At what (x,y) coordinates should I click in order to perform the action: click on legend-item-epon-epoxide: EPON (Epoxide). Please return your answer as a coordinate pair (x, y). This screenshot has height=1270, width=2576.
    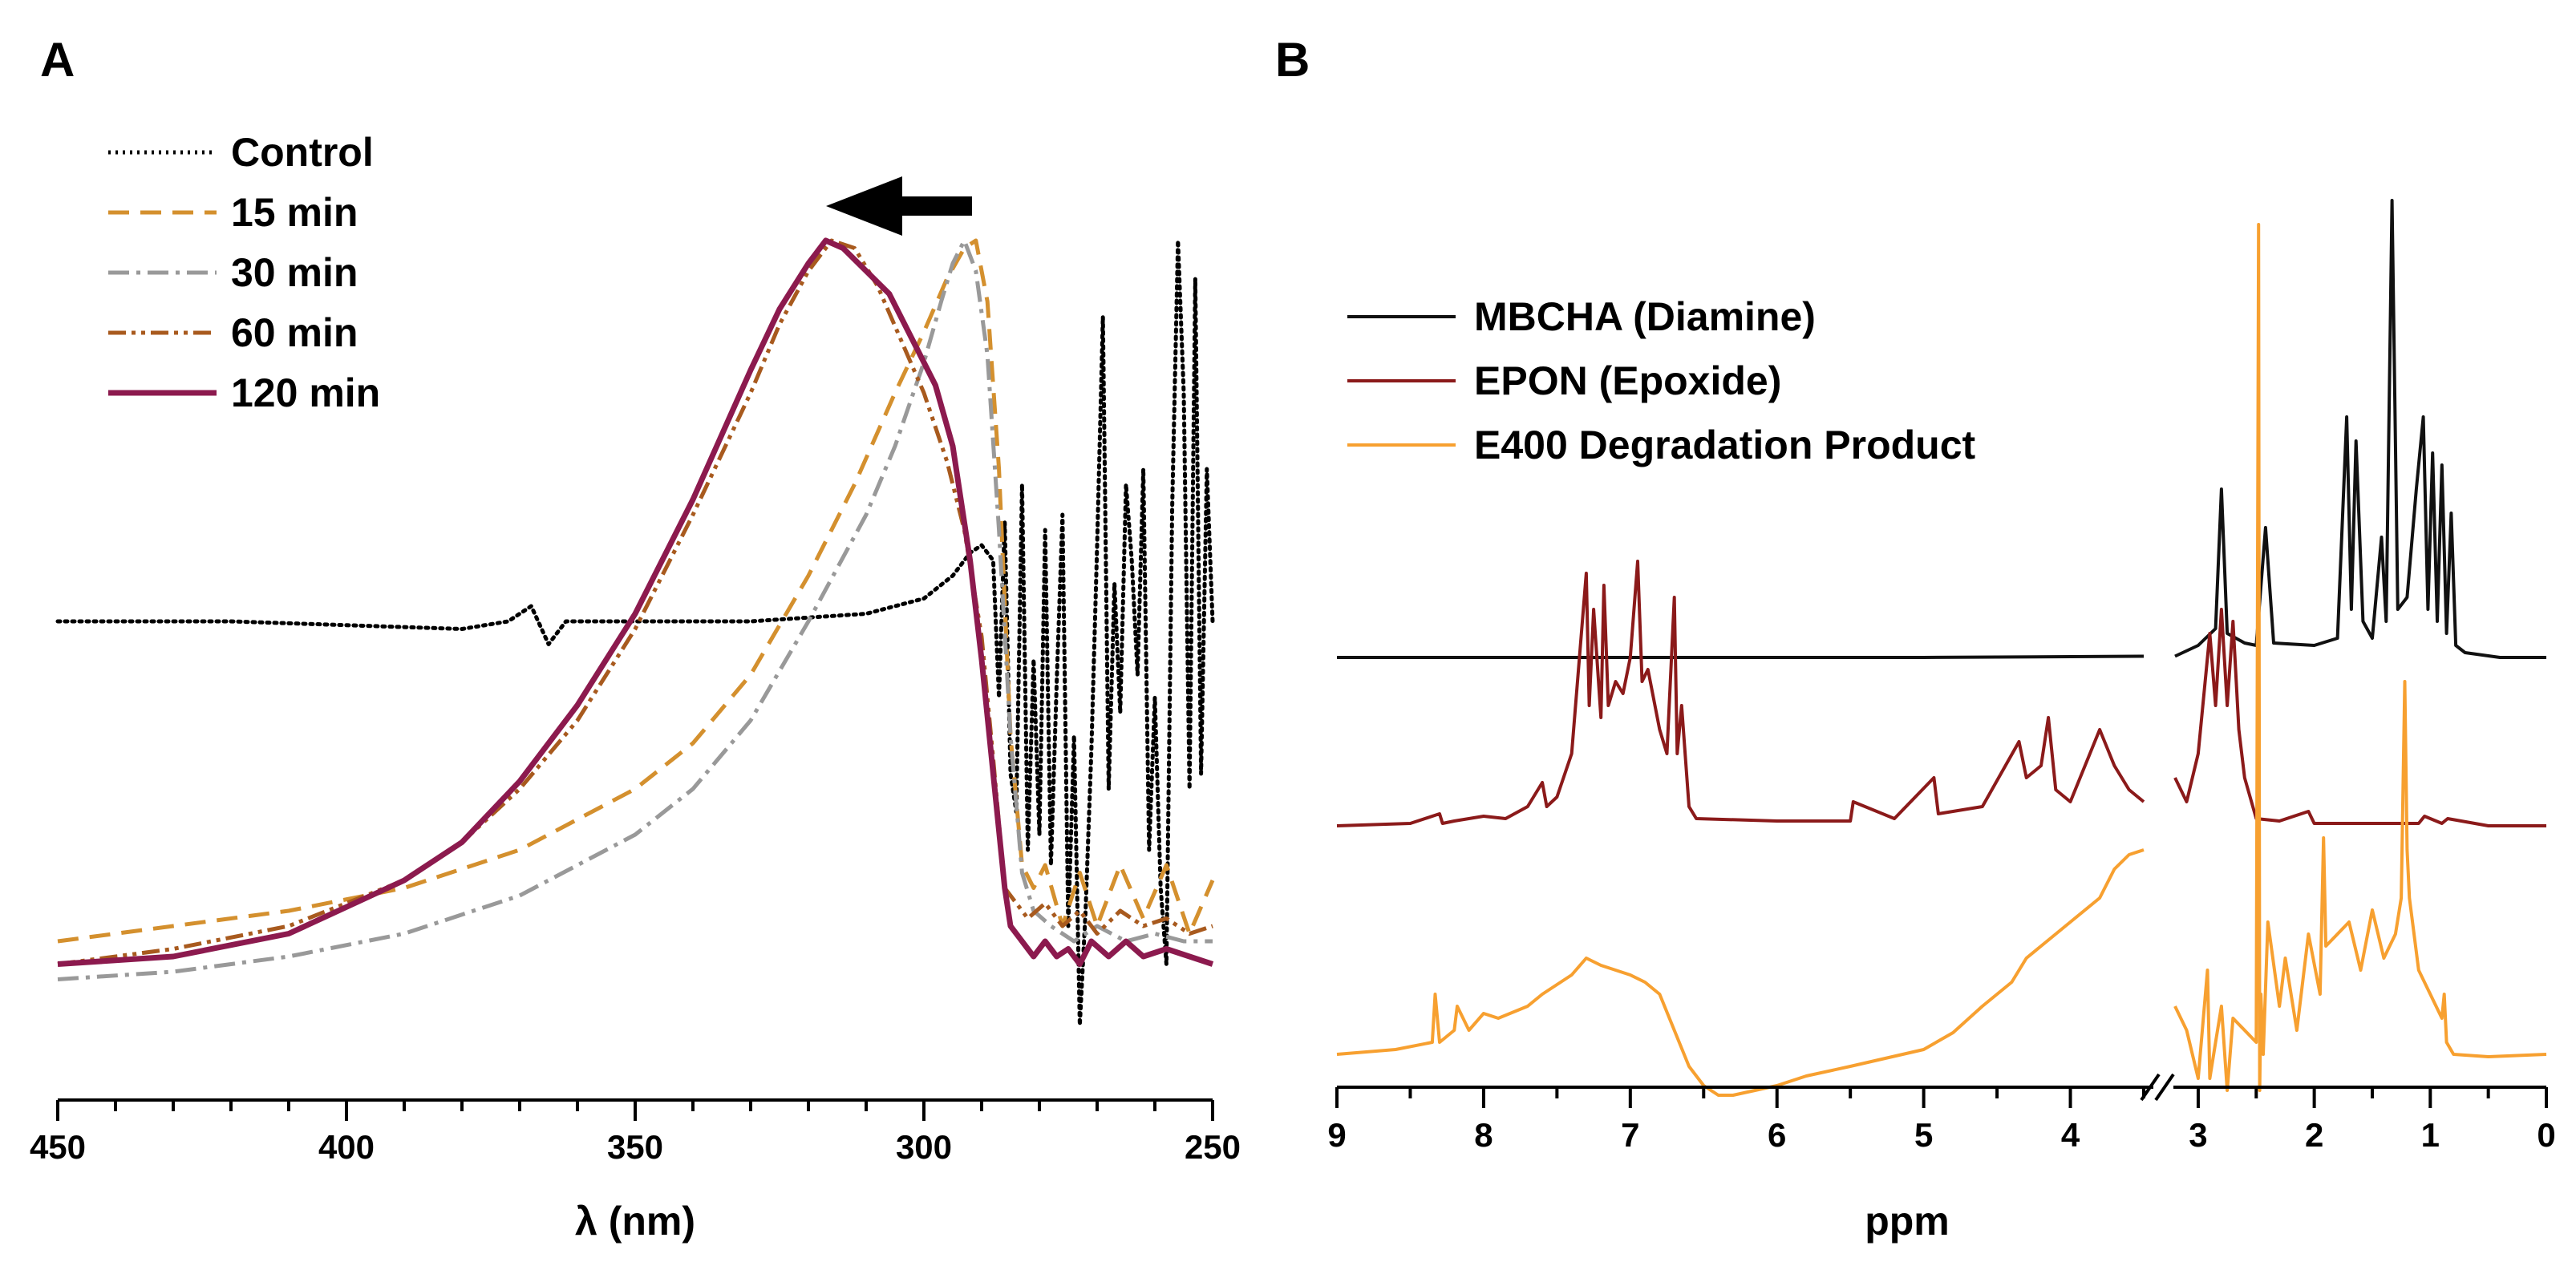
    Looking at the image, I should click on (1564, 381).